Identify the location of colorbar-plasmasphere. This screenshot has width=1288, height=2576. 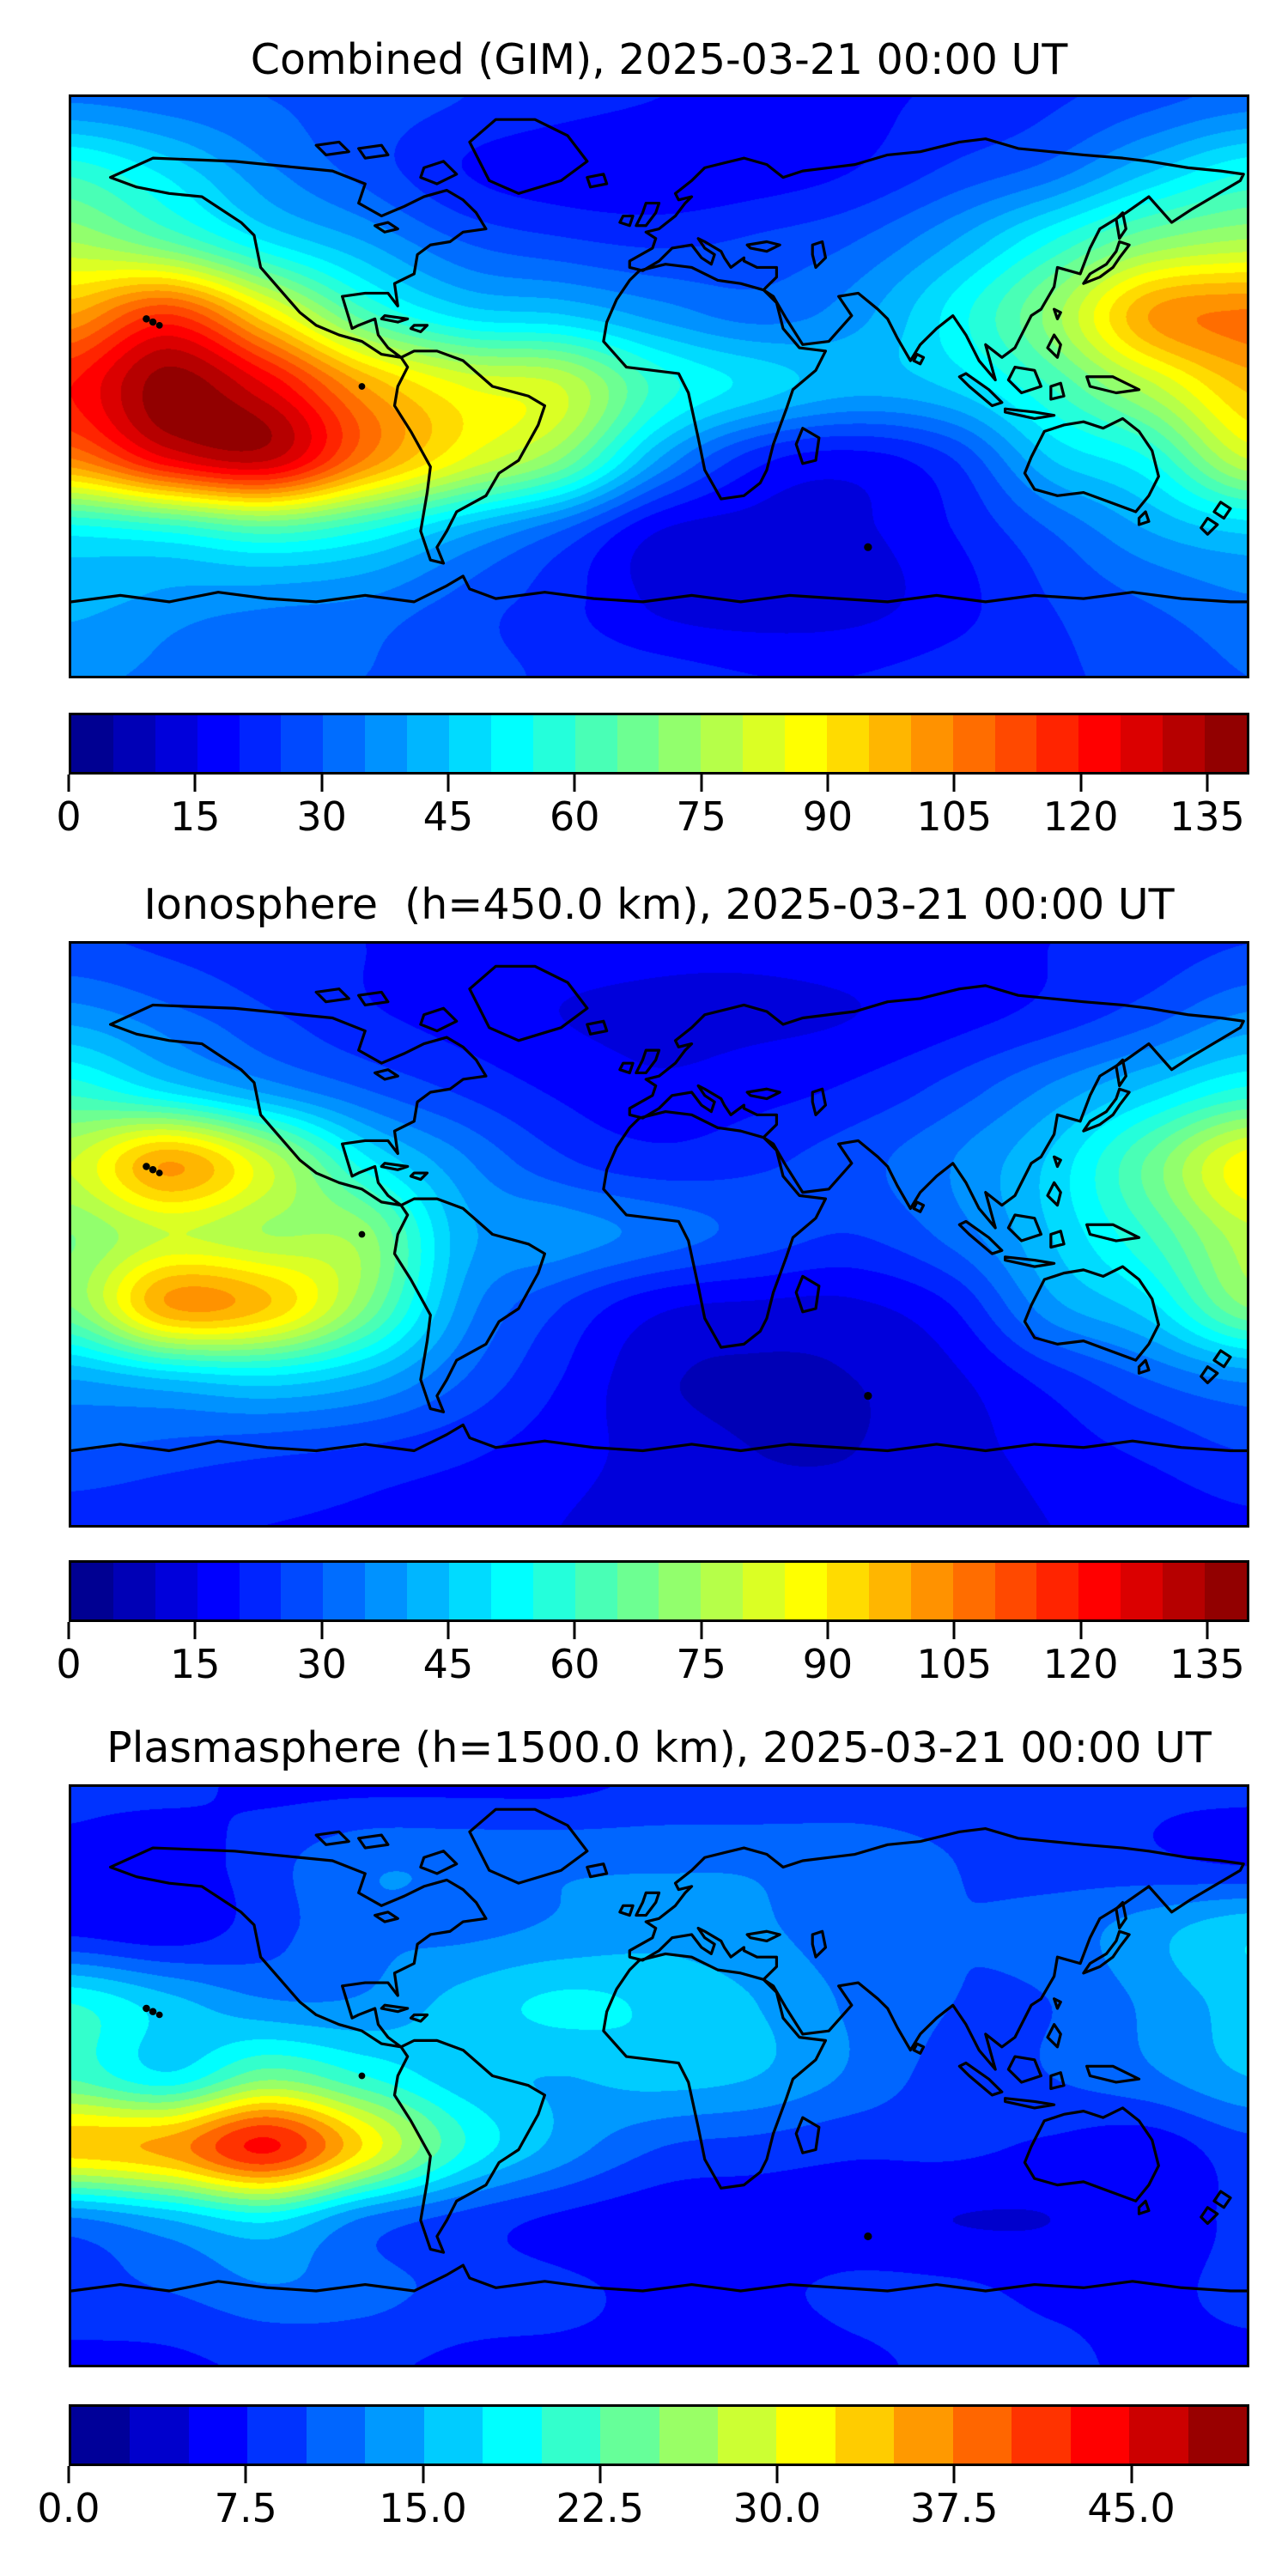
(659, 2435).